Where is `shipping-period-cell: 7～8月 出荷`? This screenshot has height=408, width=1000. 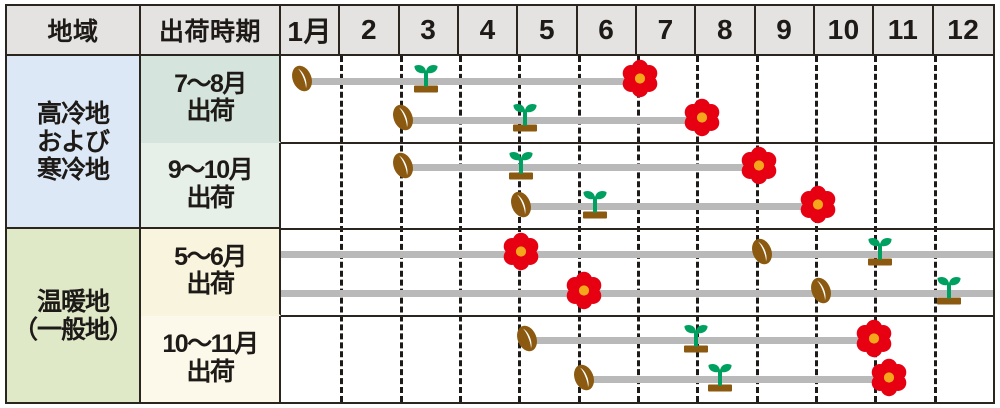
shipping-period-cell: 7～8月 出荷 is located at coordinates (211, 99).